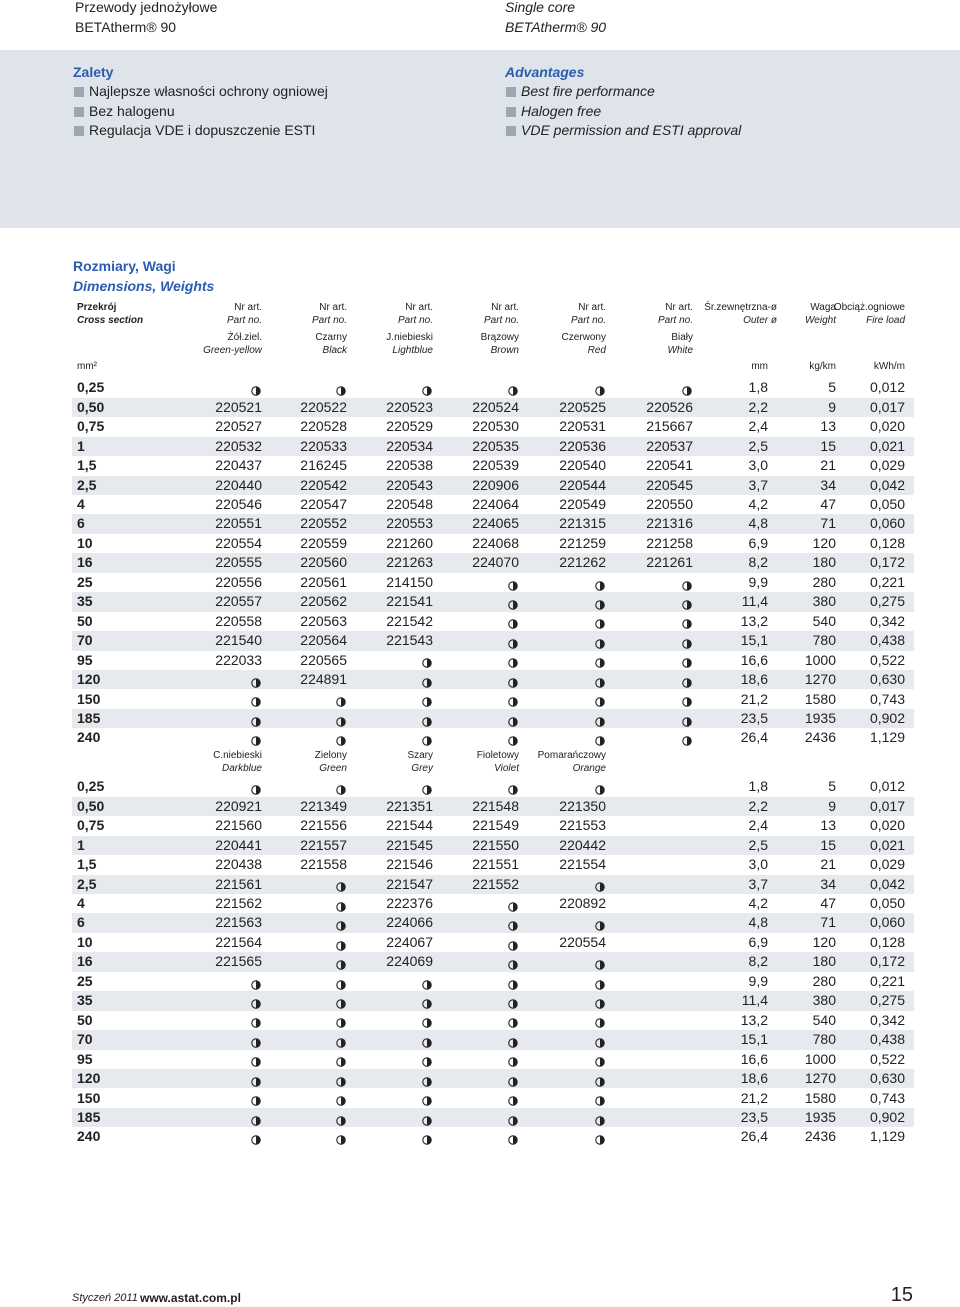 This screenshot has height=1307, width=960. I want to click on table-cell: 220438, so click(238, 864).